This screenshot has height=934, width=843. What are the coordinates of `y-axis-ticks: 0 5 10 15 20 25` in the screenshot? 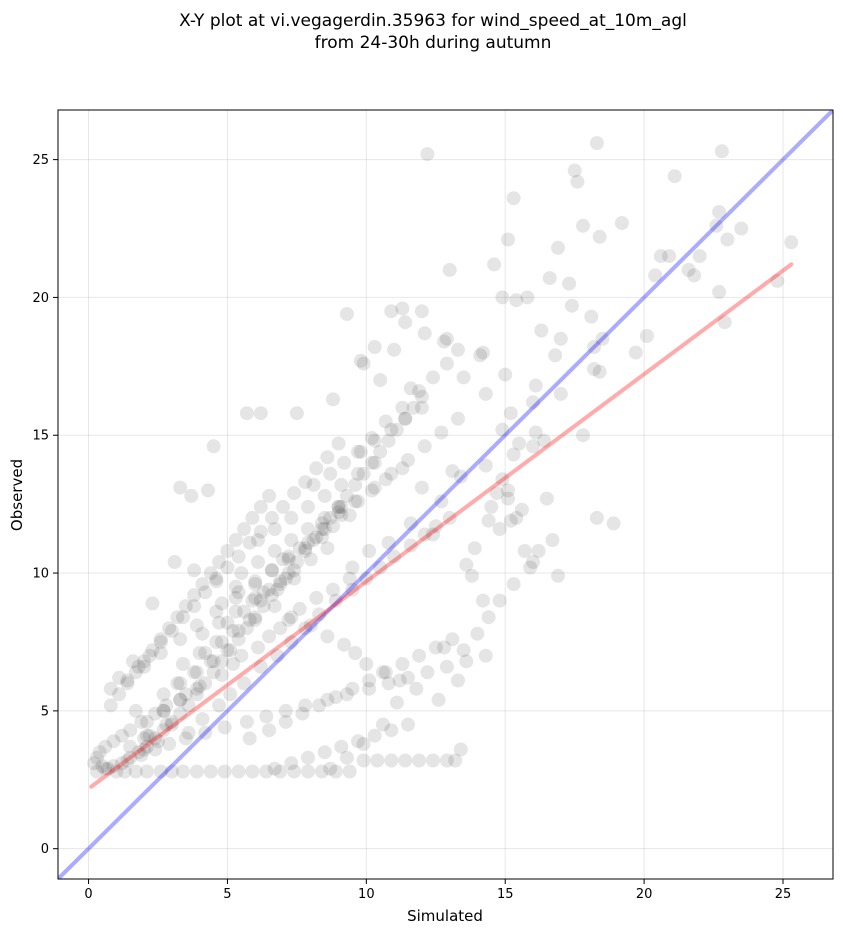 It's located at (45, 505).